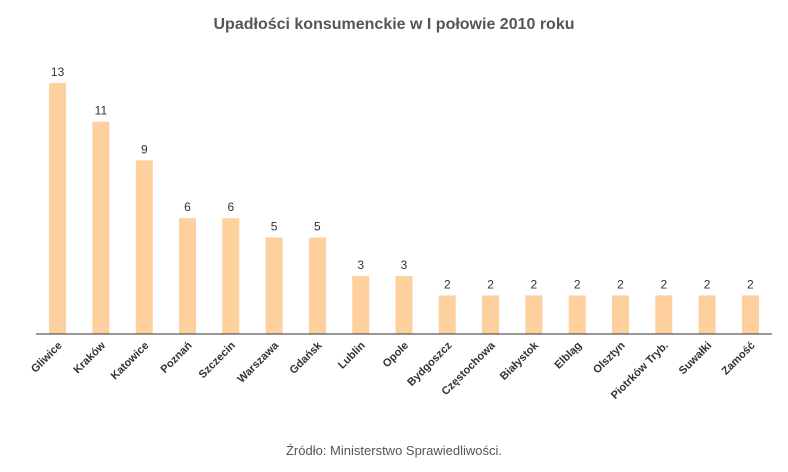  What do you see at coordinates (306, 358) in the screenshot?
I see `category-label-6: Gdańsk` at bounding box center [306, 358].